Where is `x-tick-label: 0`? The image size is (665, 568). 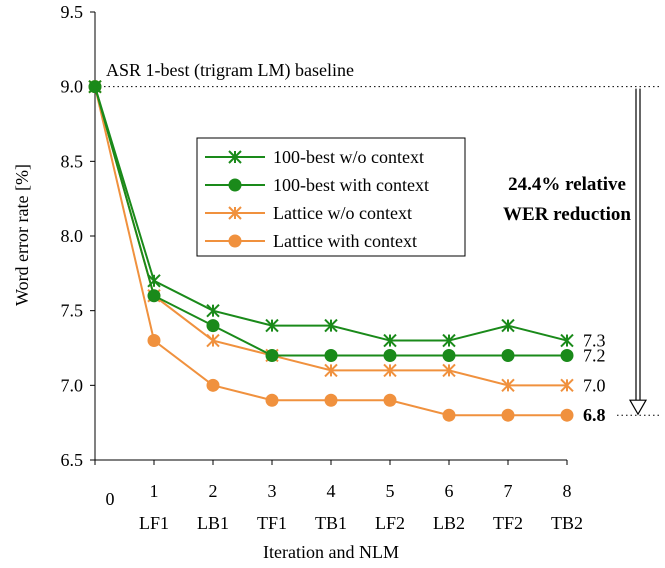 x-tick-label: 0 is located at coordinates (110, 499).